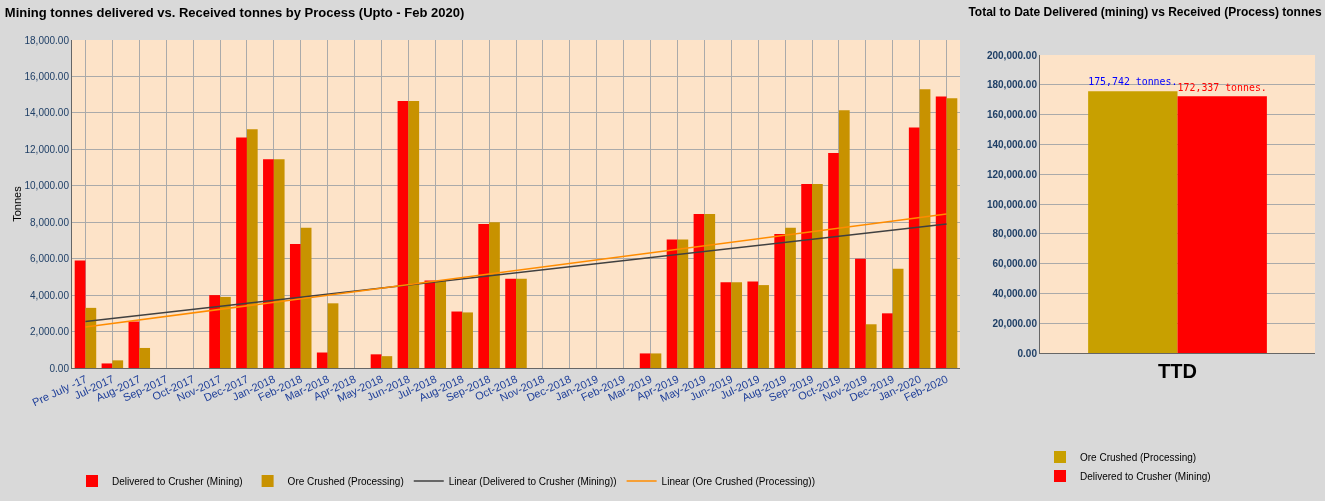  What do you see at coordinates (532, 481) in the screenshot?
I see `legend-label: Linear (Delivered to Crusher (Mining))` at bounding box center [532, 481].